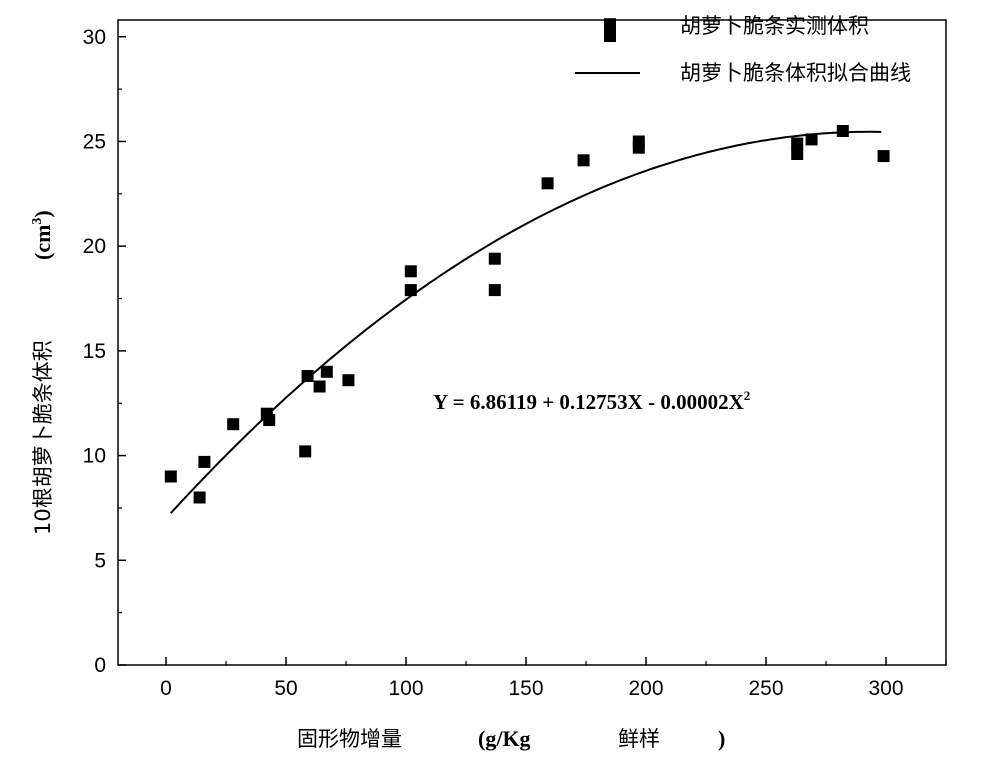 This screenshot has height=765, width=1000. What do you see at coordinates (610, 36) in the screenshot?
I see `legend-marker-square` at bounding box center [610, 36].